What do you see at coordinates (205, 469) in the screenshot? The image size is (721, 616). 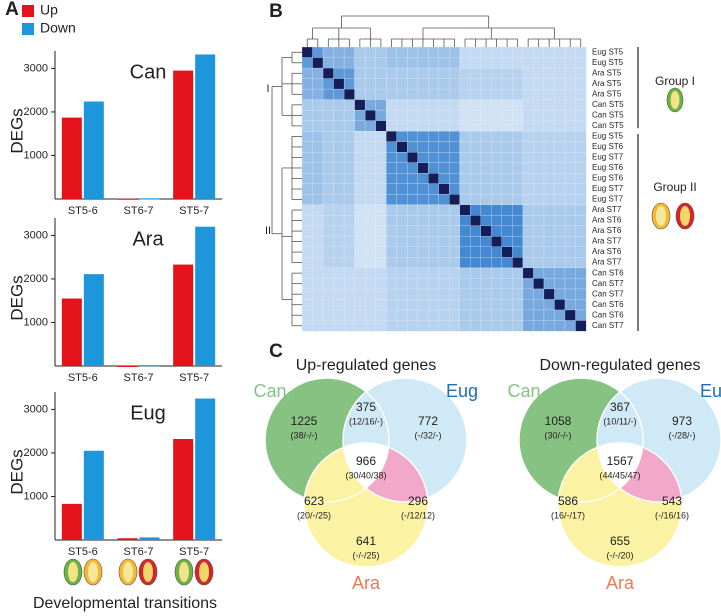 I see `bar` at bounding box center [205, 469].